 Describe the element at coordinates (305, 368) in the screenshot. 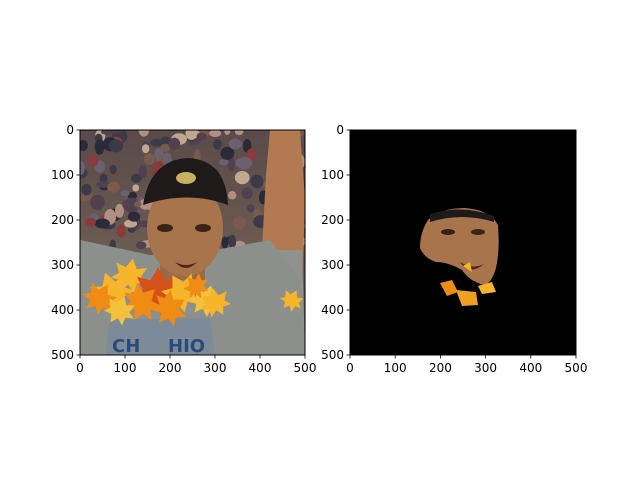

I see `left-x-tick-label: 500` at that location.